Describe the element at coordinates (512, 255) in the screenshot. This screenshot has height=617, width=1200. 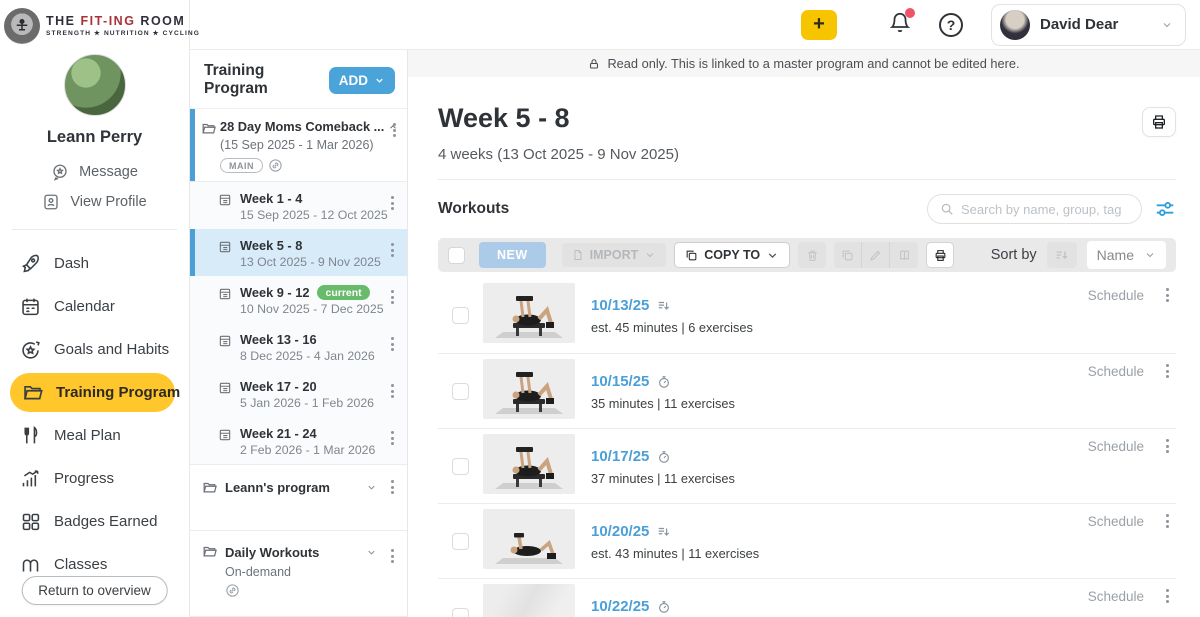
I see `new-workout-button: NEW` at that location.